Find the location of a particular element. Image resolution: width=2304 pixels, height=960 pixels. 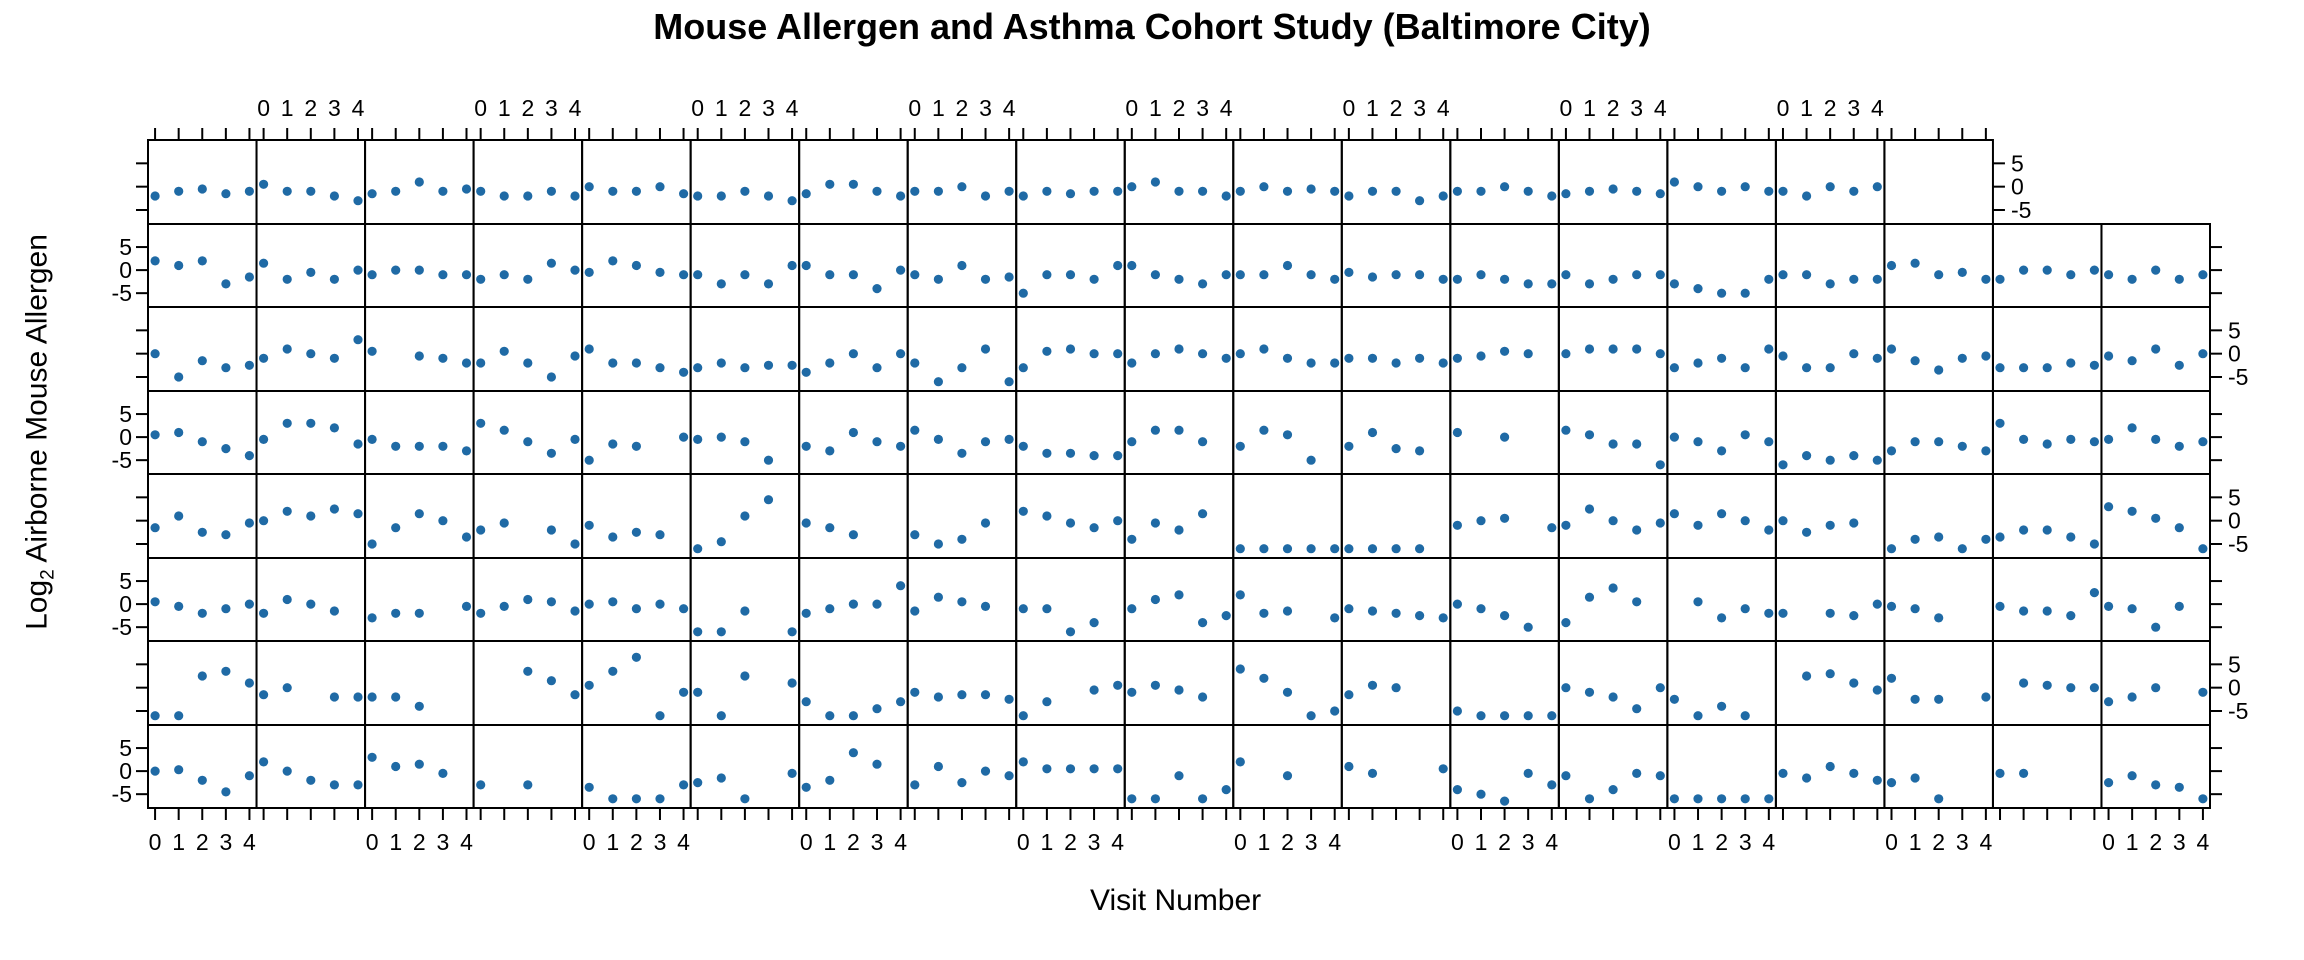

x-tick-label-top: 2 is located at coordinates (1613, 108).